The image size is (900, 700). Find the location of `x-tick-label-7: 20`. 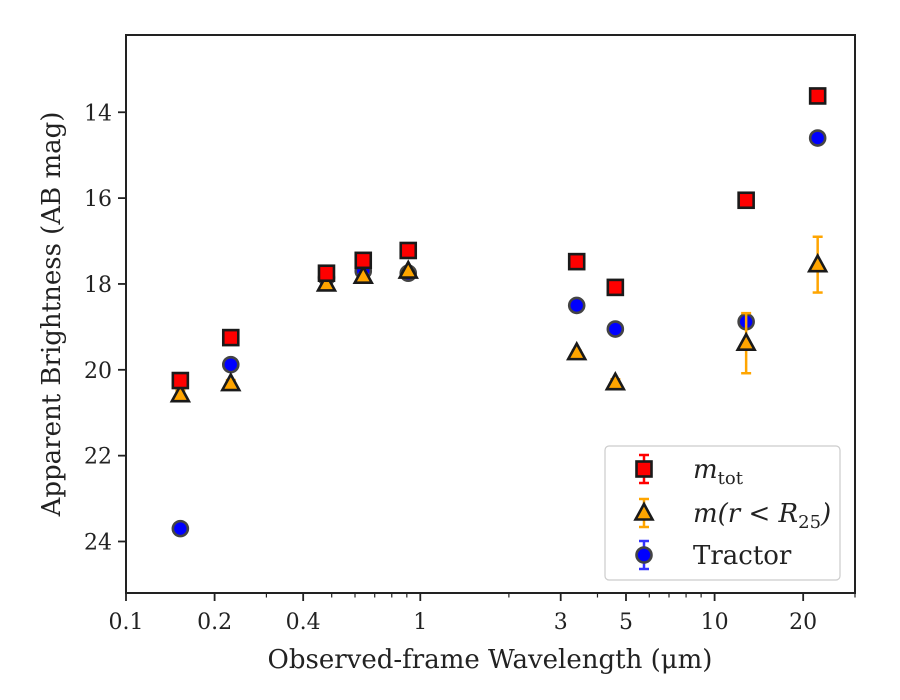

x-tick-label-7: 20 is located at coordinates (803, 622).